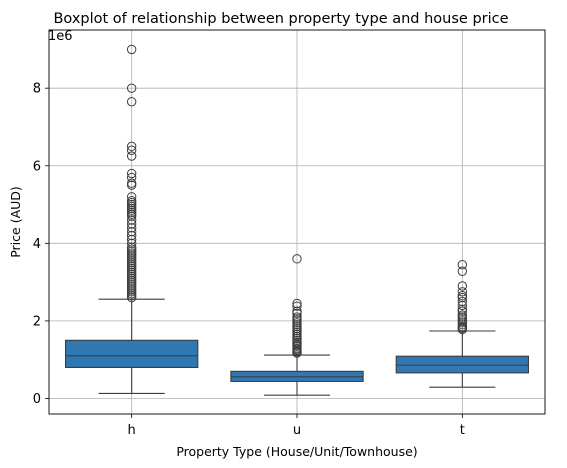  I want to click on y-tick-label: 0, so click(37, 399).